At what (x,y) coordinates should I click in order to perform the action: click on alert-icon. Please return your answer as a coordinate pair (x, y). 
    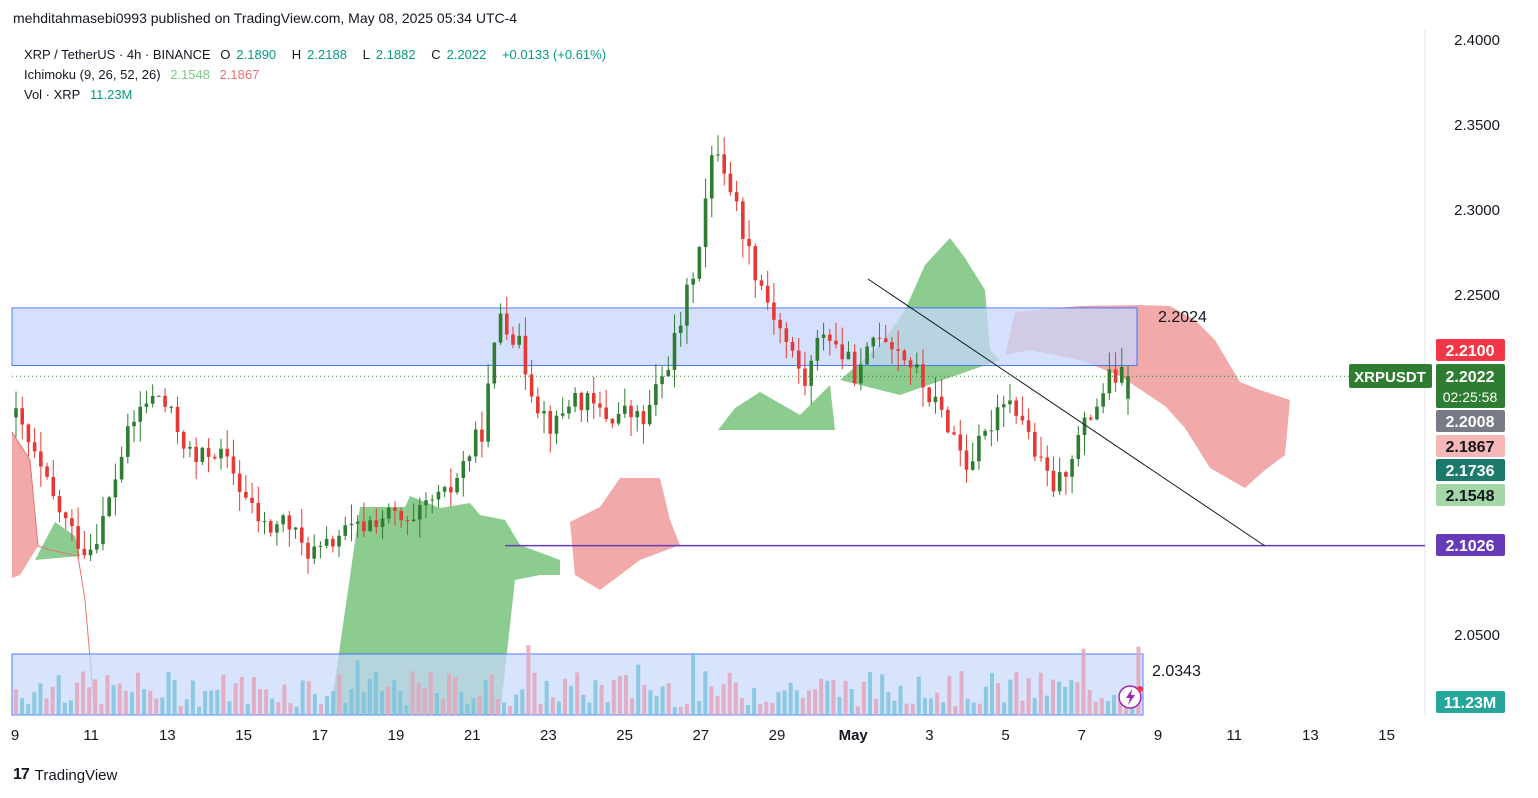
    Looking at the image, I should click on (1130, 697).